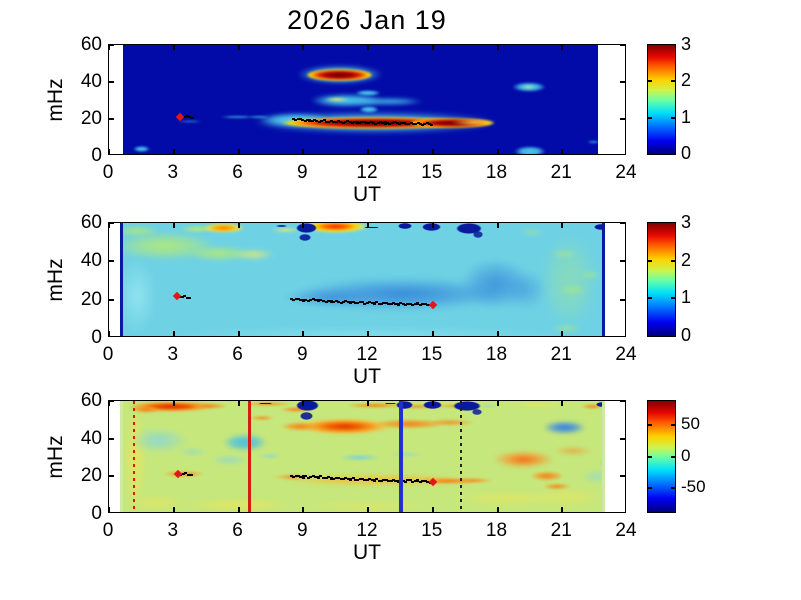 This screenshot has height=600, width=801. I want to click on figure-title: 2026 Jan 19, so click(367, 20).